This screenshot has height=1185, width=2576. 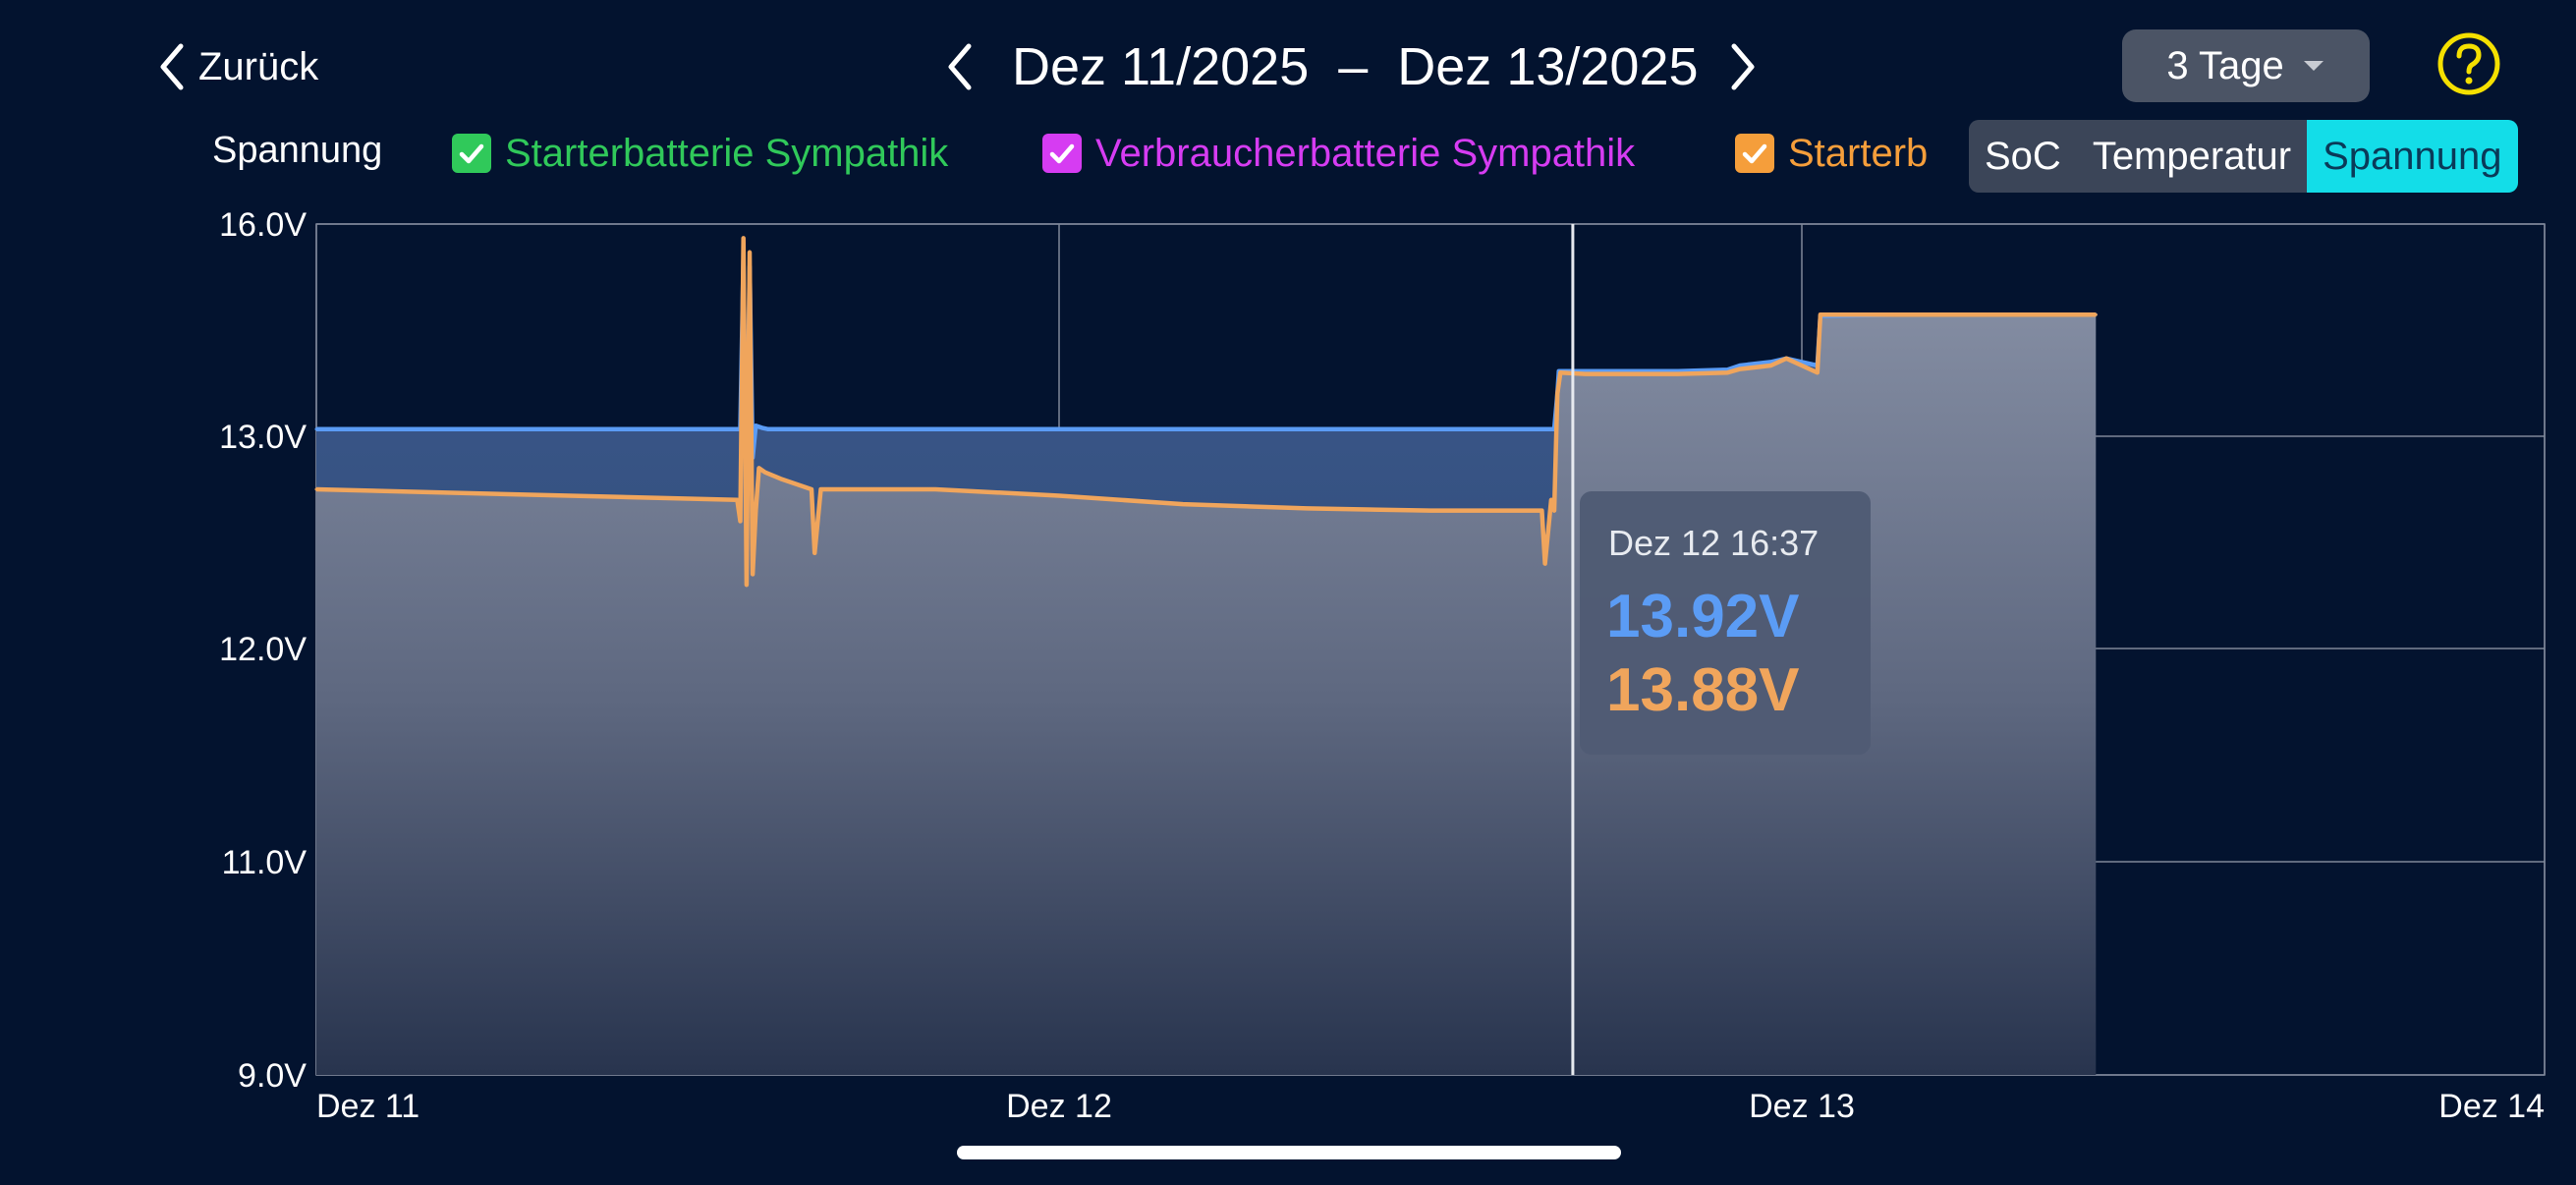 I want to click on y-tick-label: 16.0V, so click(x=263, y=225).